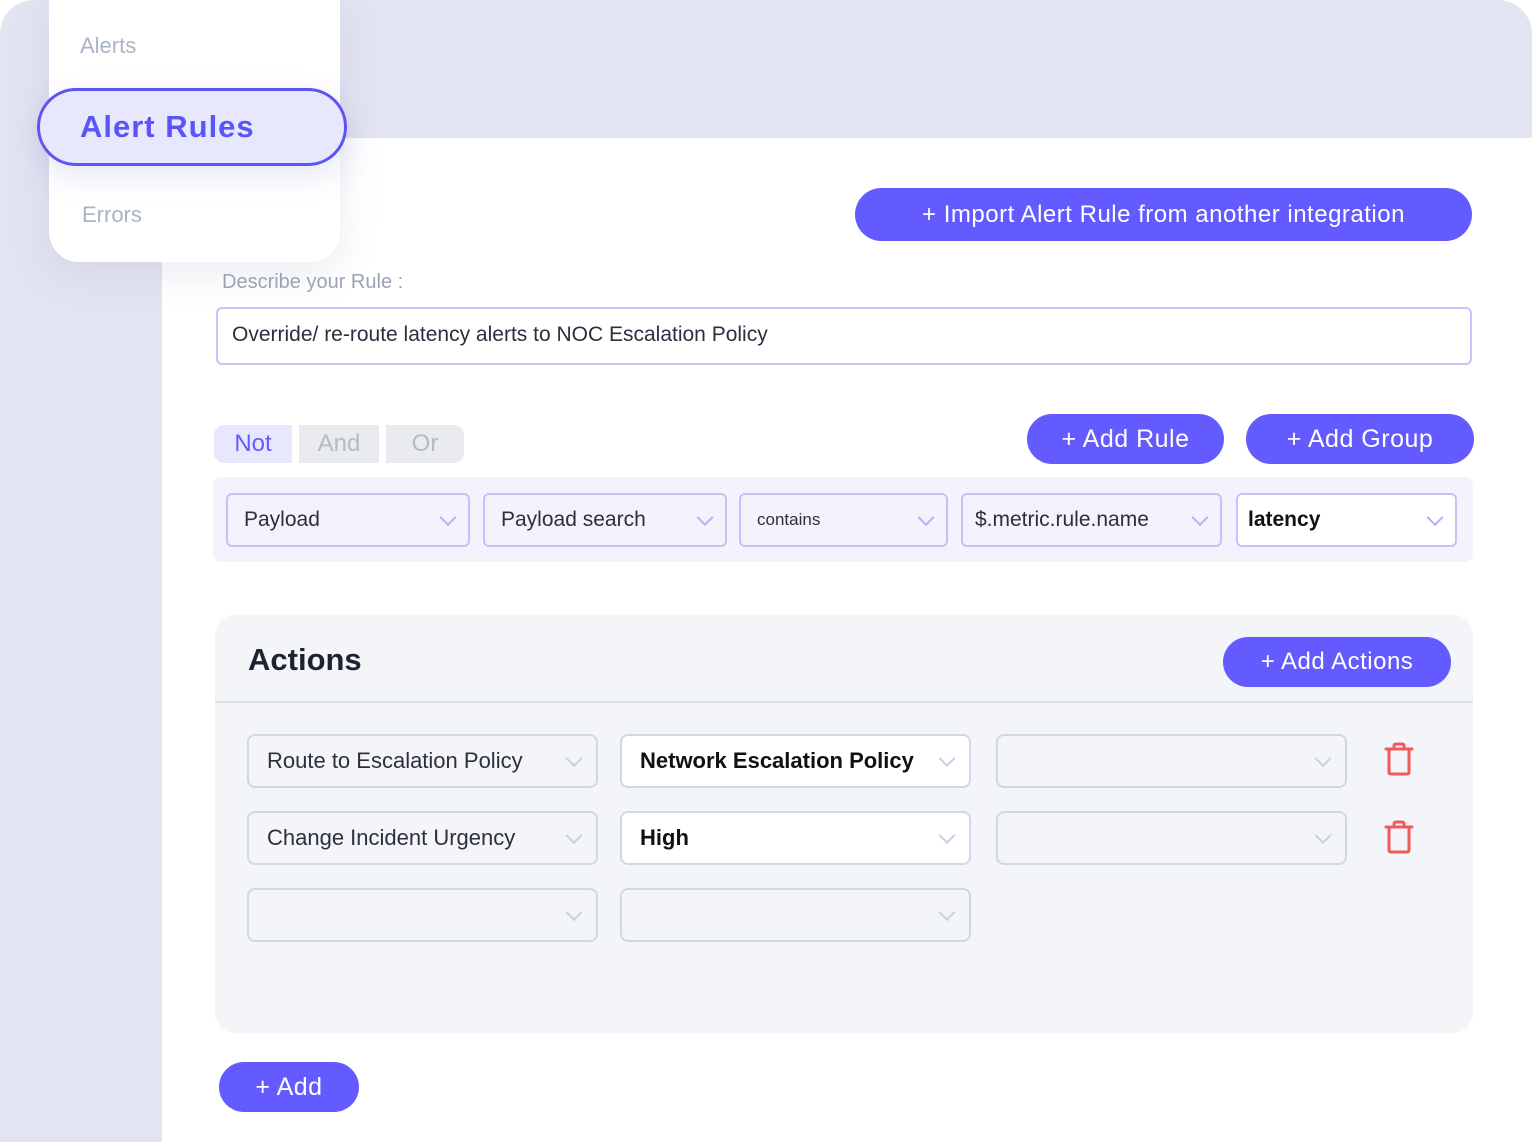 This screenshot has height=1142, width=1532. What do you see at coordinates (795, 915) in the screenshot?
I see `action-value-select` at bounding box center [795, 915].